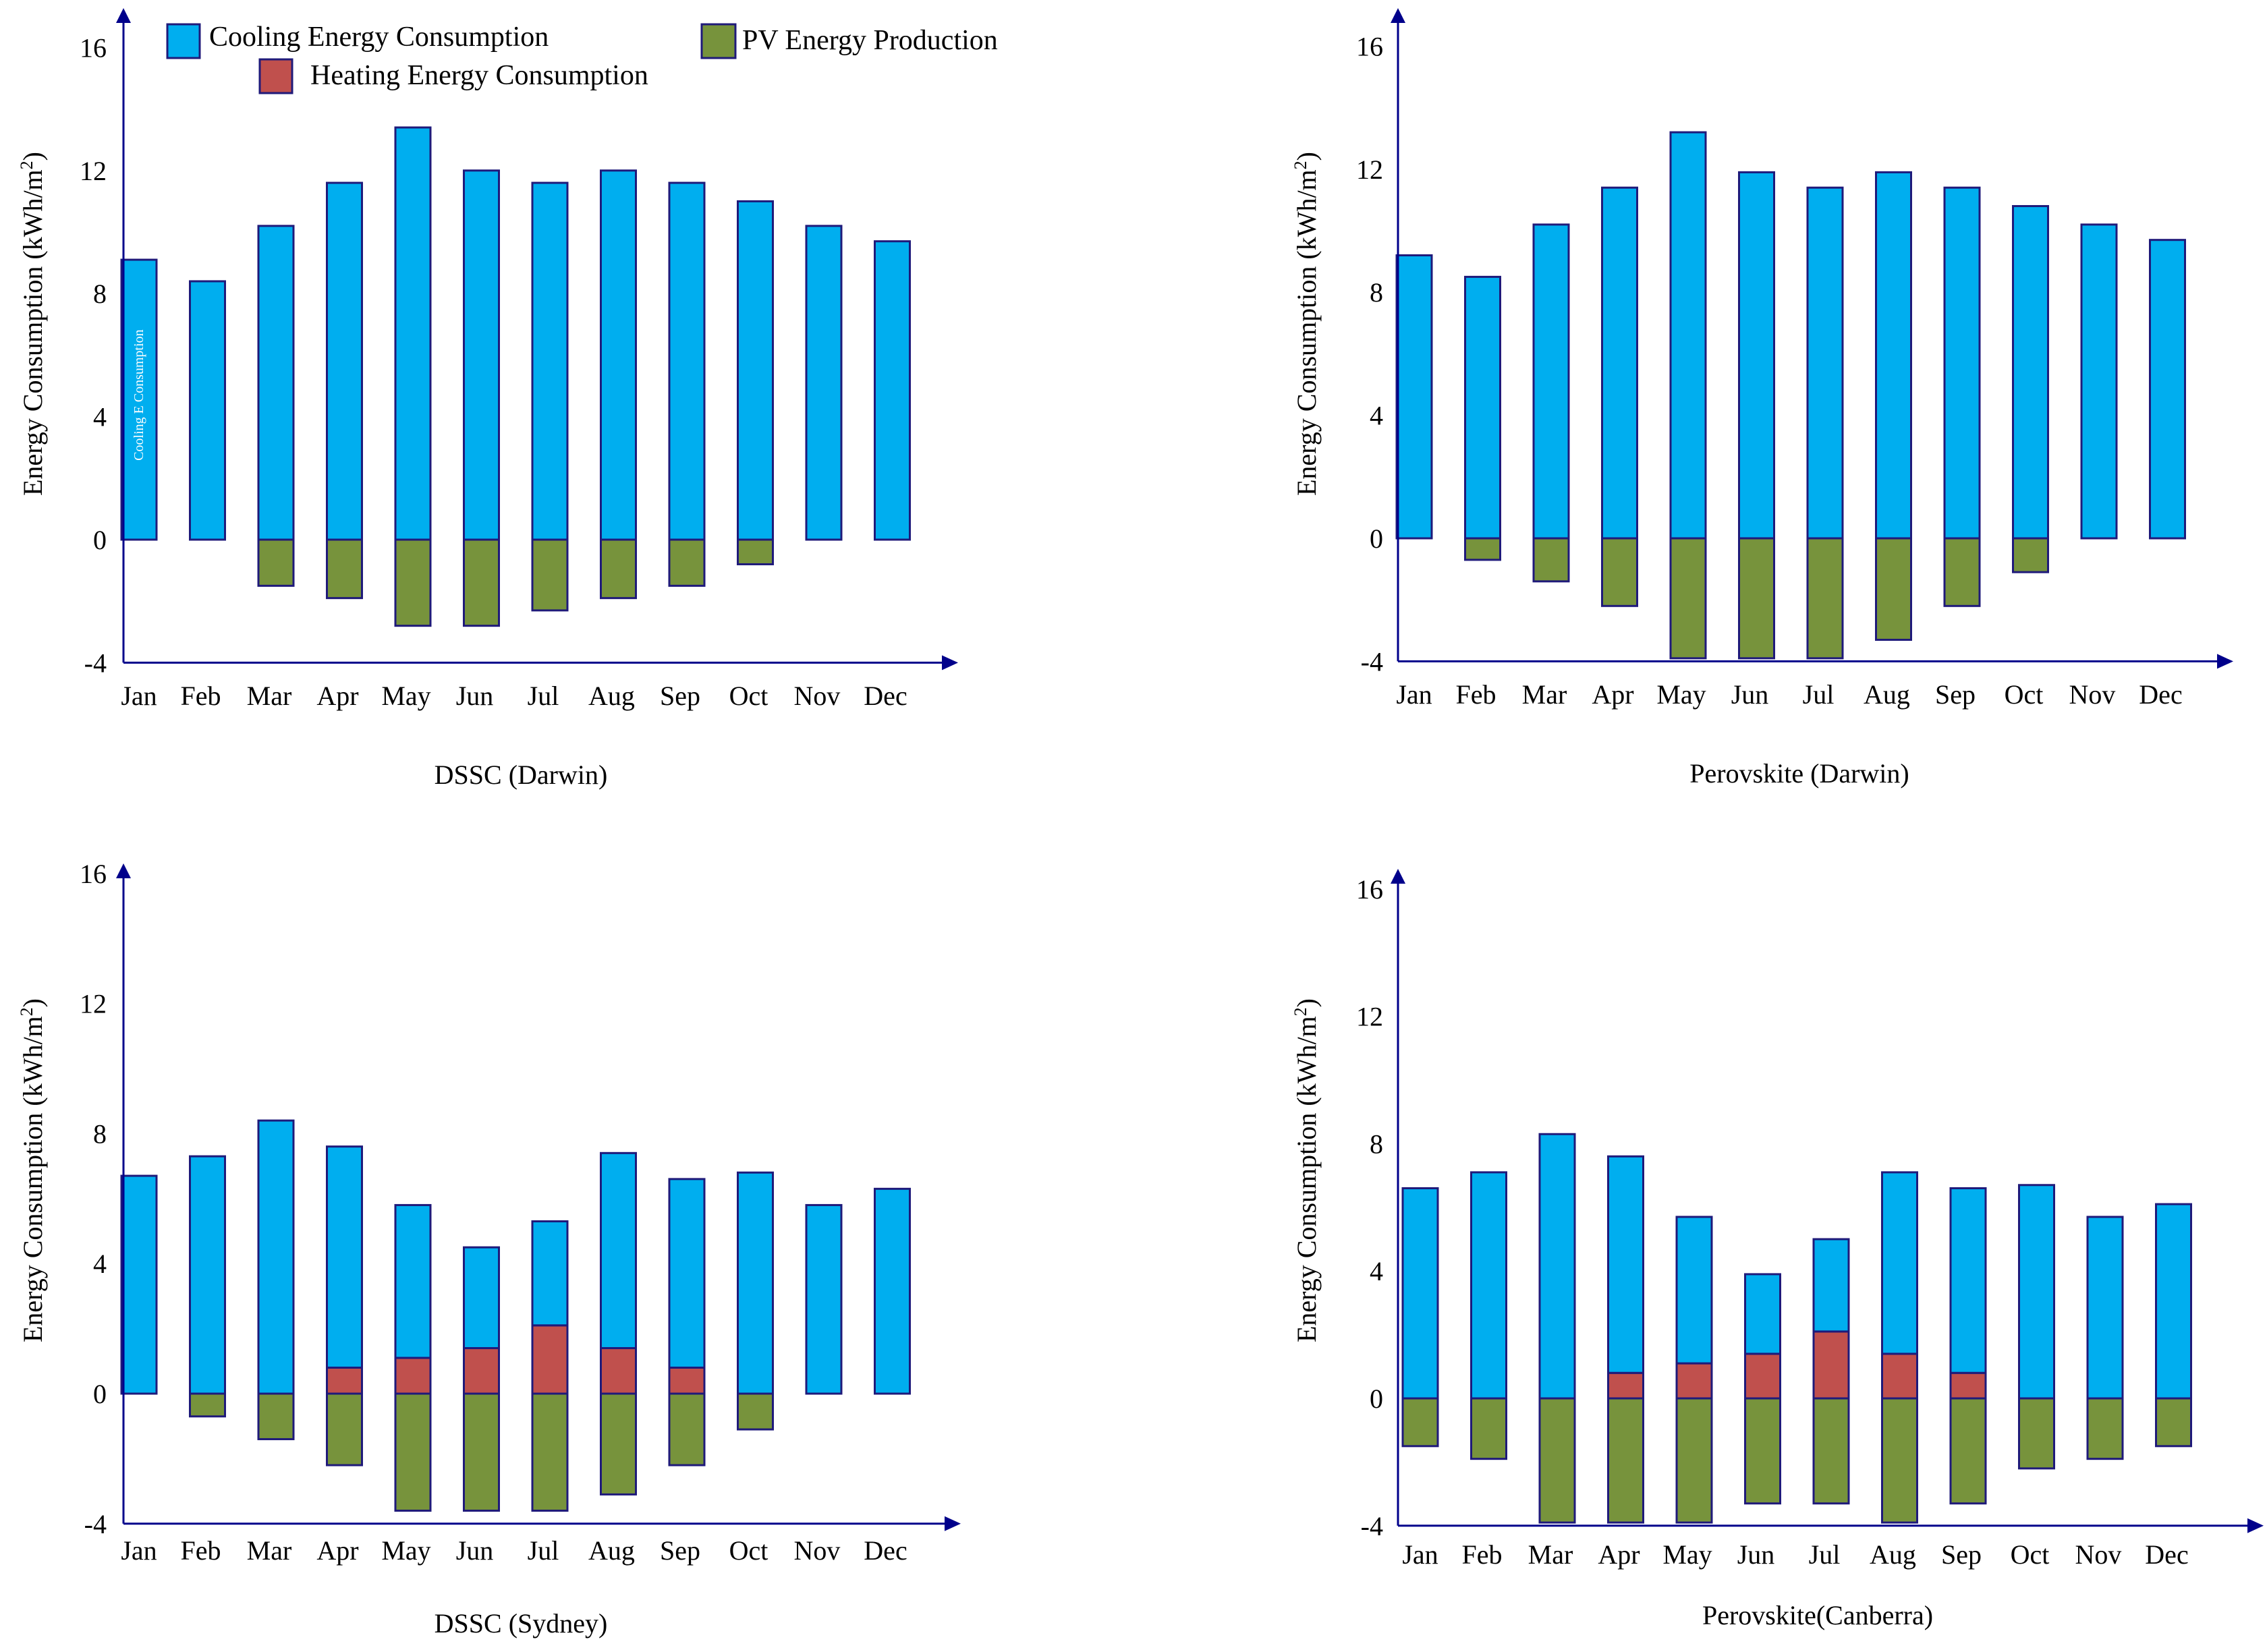 The width and height of the screenshot is (2267, 1652). I want to click on legend-label-cooling: Cooling Energy Consumption, so click(379, 37).